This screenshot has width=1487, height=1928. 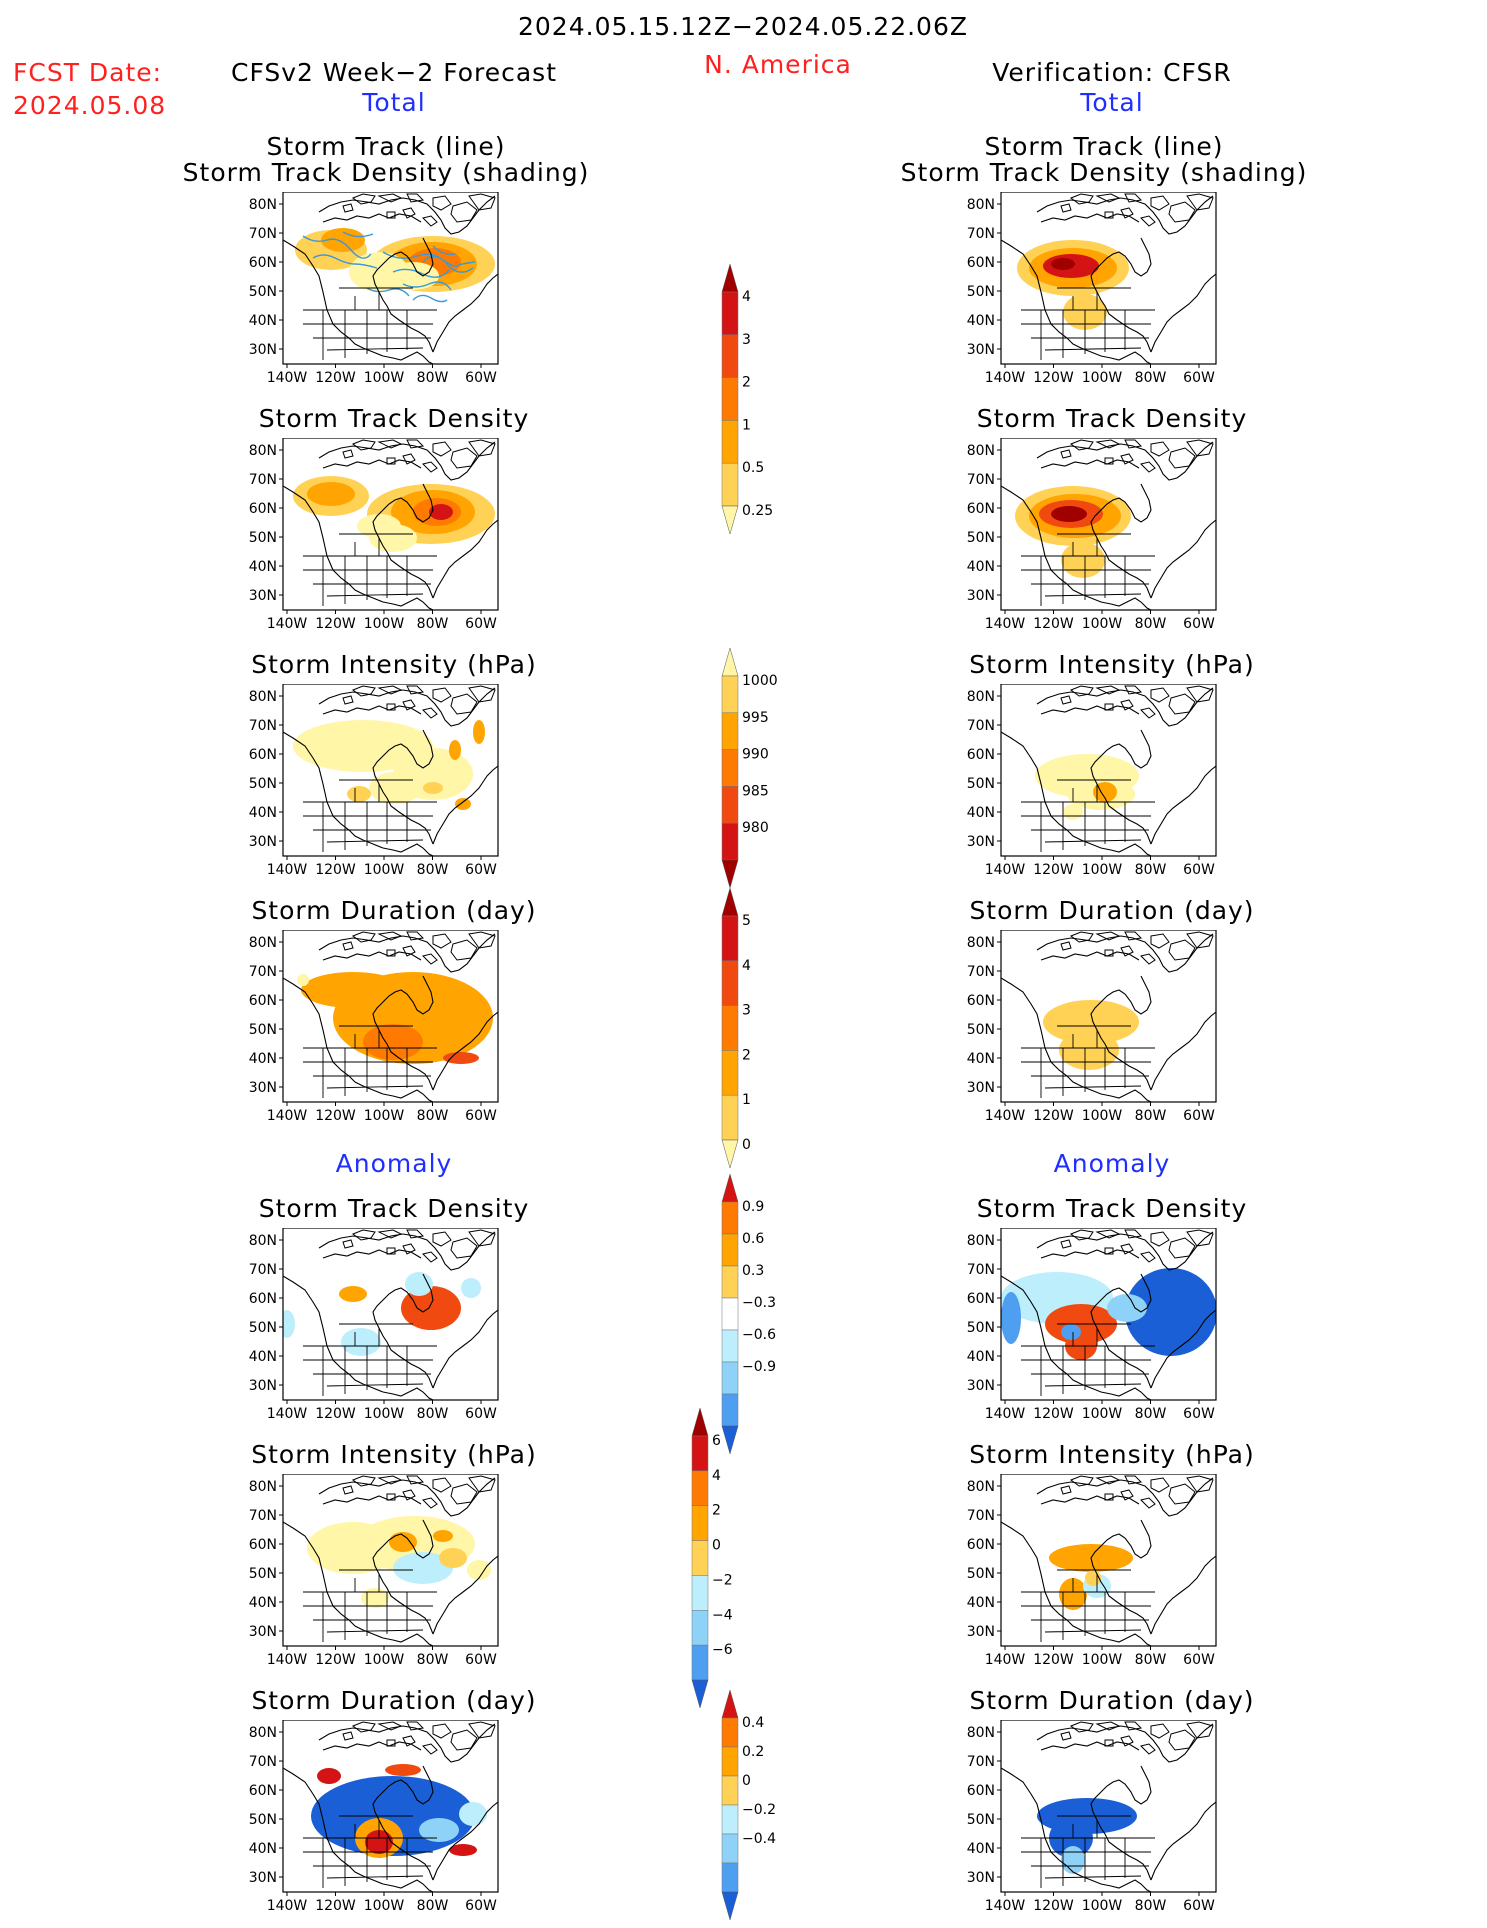 What do you see at coordinates (759, 1810) in the screenshot?
I see `colorbar-label: −0.2` at bounding box center [759, 1810].